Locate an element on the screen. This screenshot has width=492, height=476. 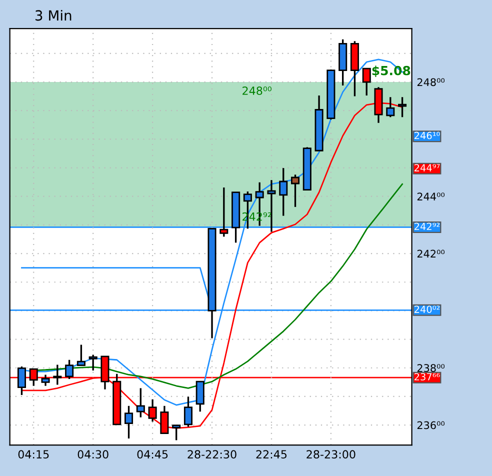
annotation: $5.08 is located at coordinates (391, 71).